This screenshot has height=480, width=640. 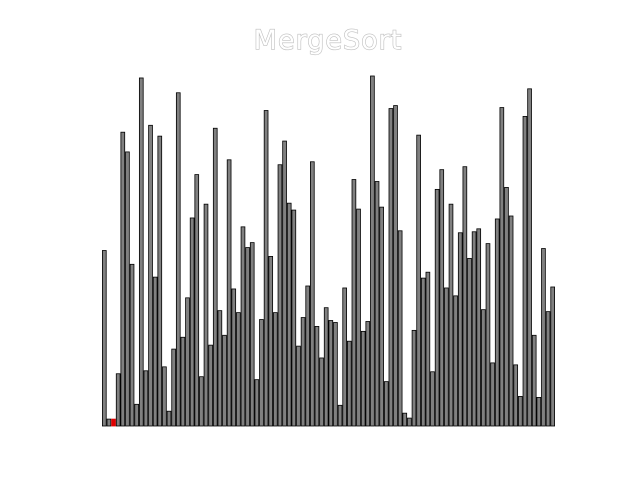 What do you see at coordinates (113, 422) in the screenshot?
I see `bar-highlighted` at bounding box center [113, 422].